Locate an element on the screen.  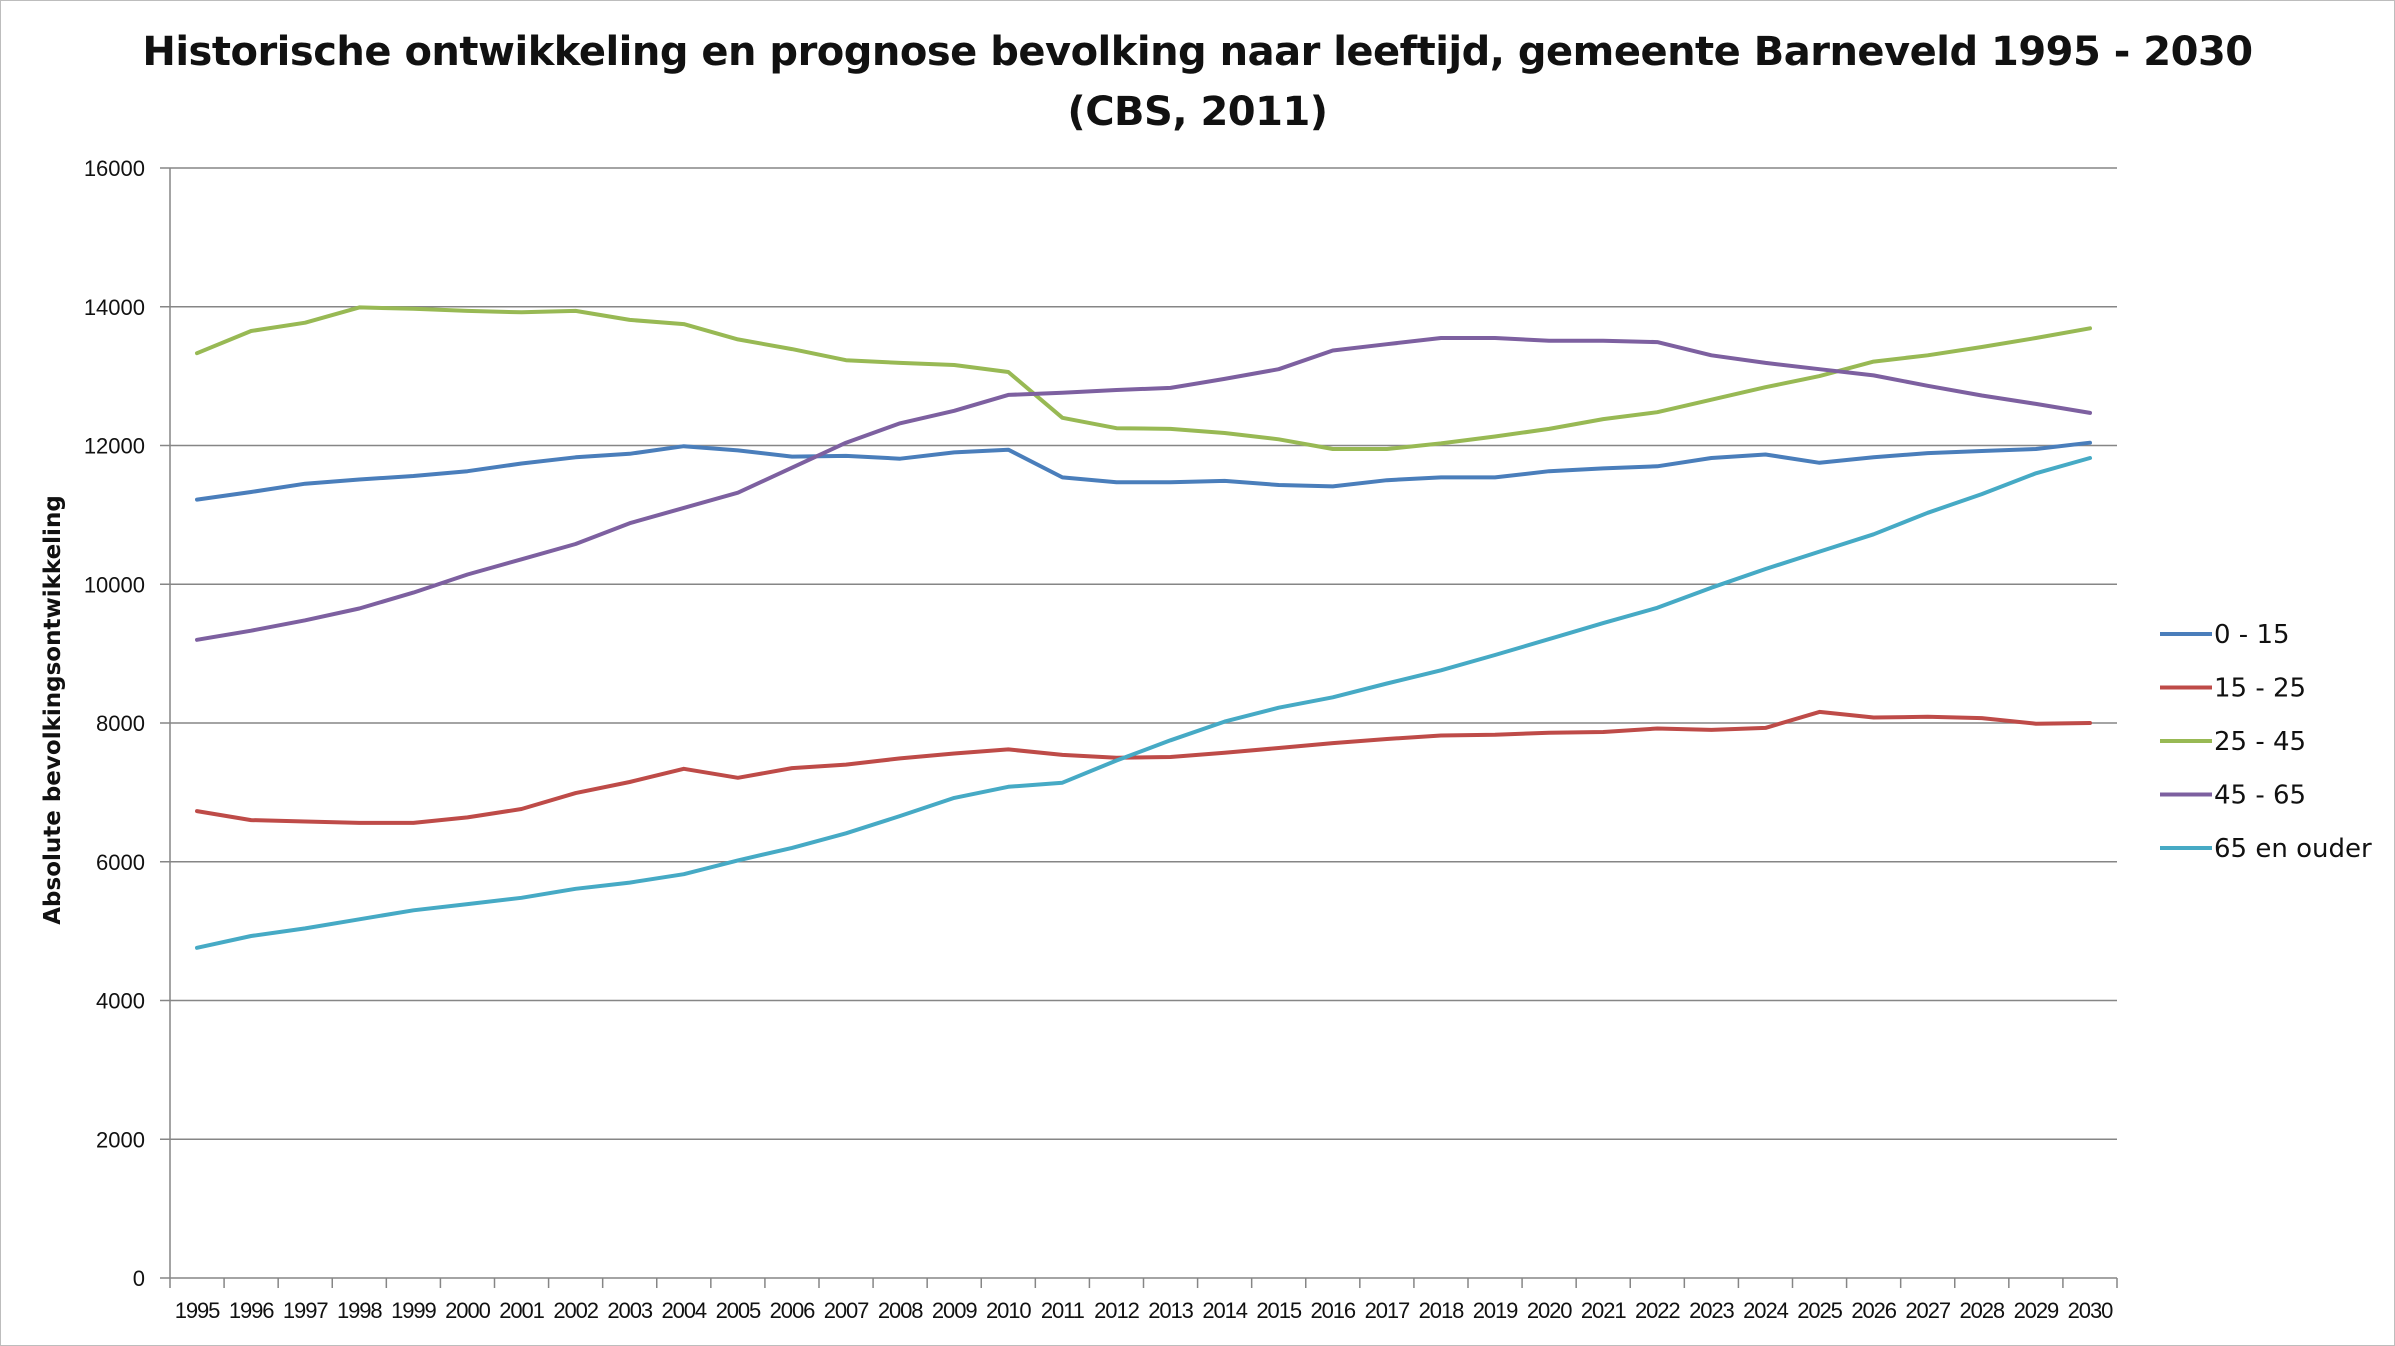
y-tick-label: 2000 is located at coordinates (120, 1139).